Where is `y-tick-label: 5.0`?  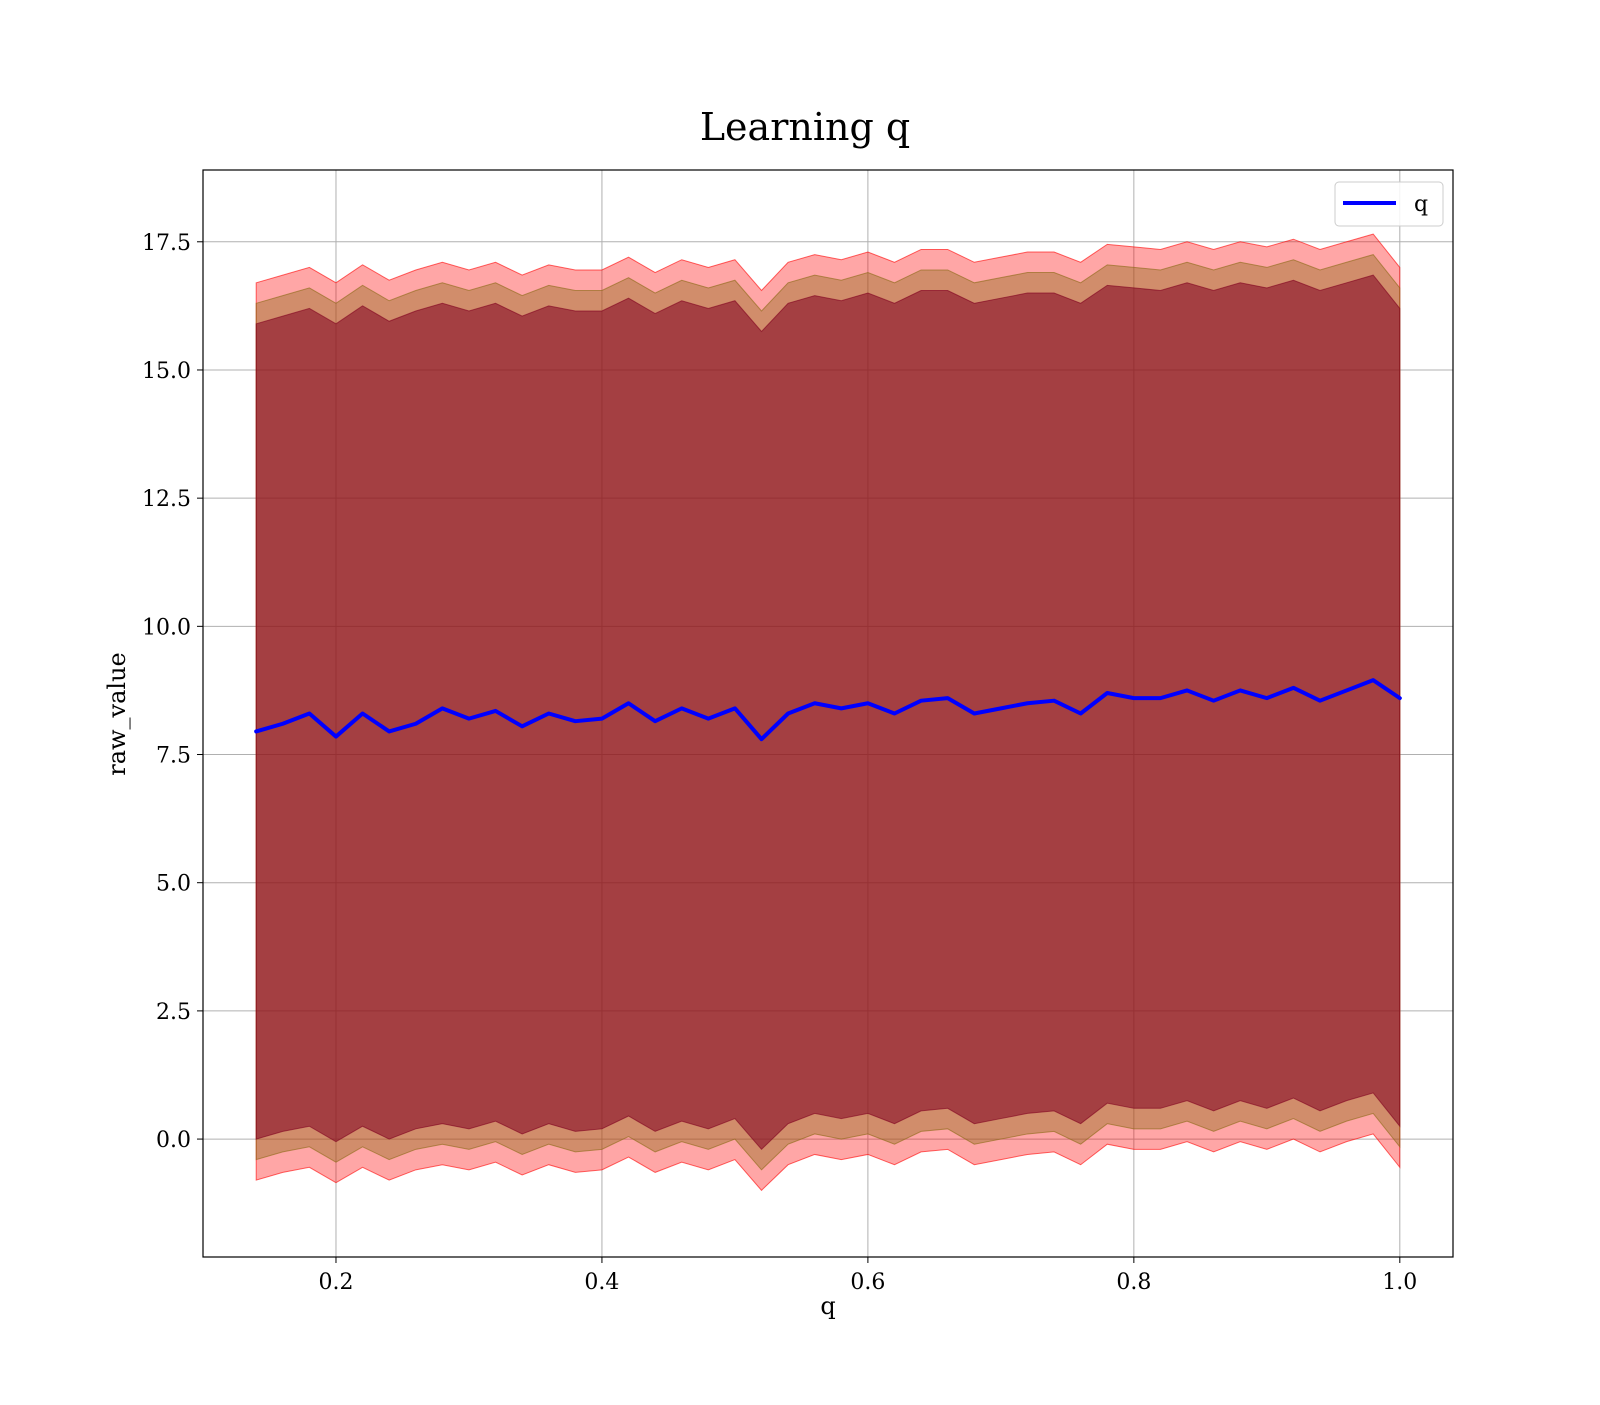 y-tick-label: 5.0 is located at coordinates (173, 884).